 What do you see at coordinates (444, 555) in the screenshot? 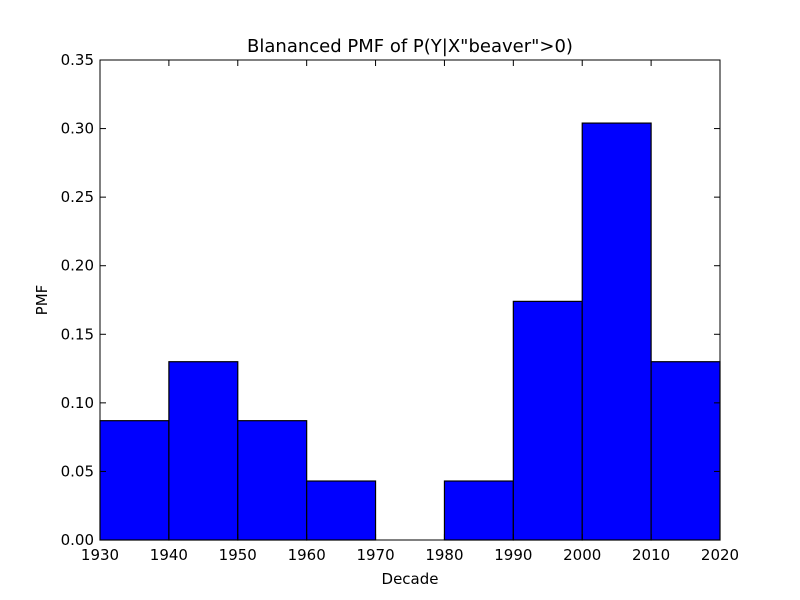
I see `x-tick-label-5: 1980` at bounding box center [444, 555].